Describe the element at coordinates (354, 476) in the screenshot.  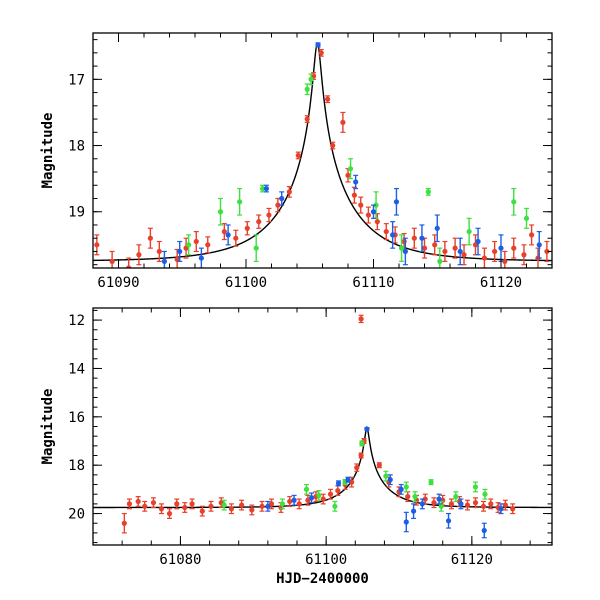
I see `series-green` at that location.